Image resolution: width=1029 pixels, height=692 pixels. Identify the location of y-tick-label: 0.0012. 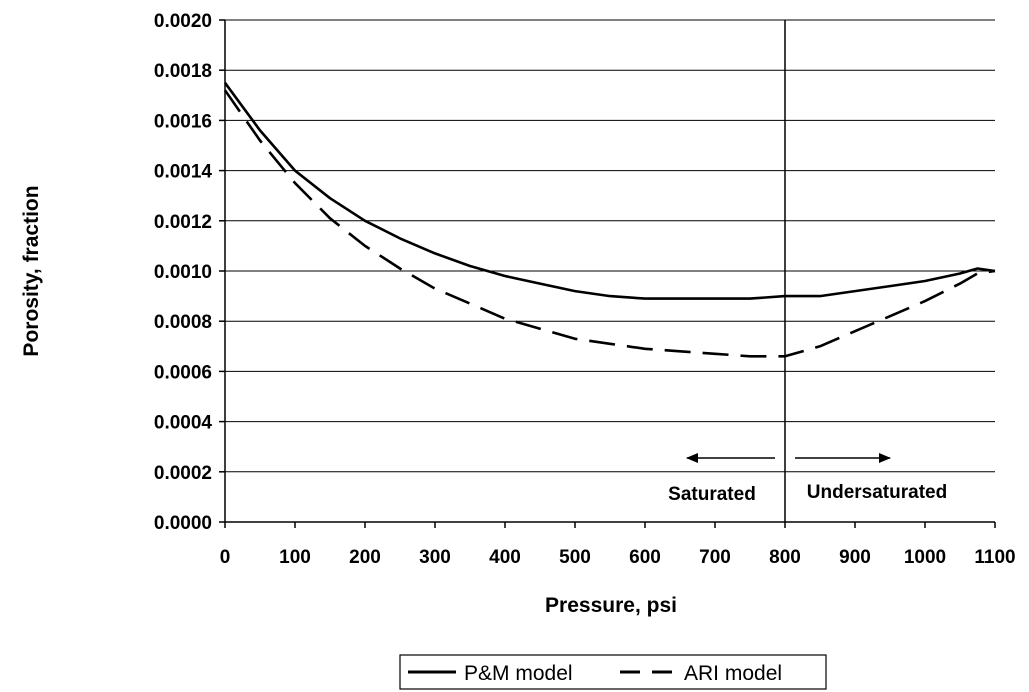
(183, 222).